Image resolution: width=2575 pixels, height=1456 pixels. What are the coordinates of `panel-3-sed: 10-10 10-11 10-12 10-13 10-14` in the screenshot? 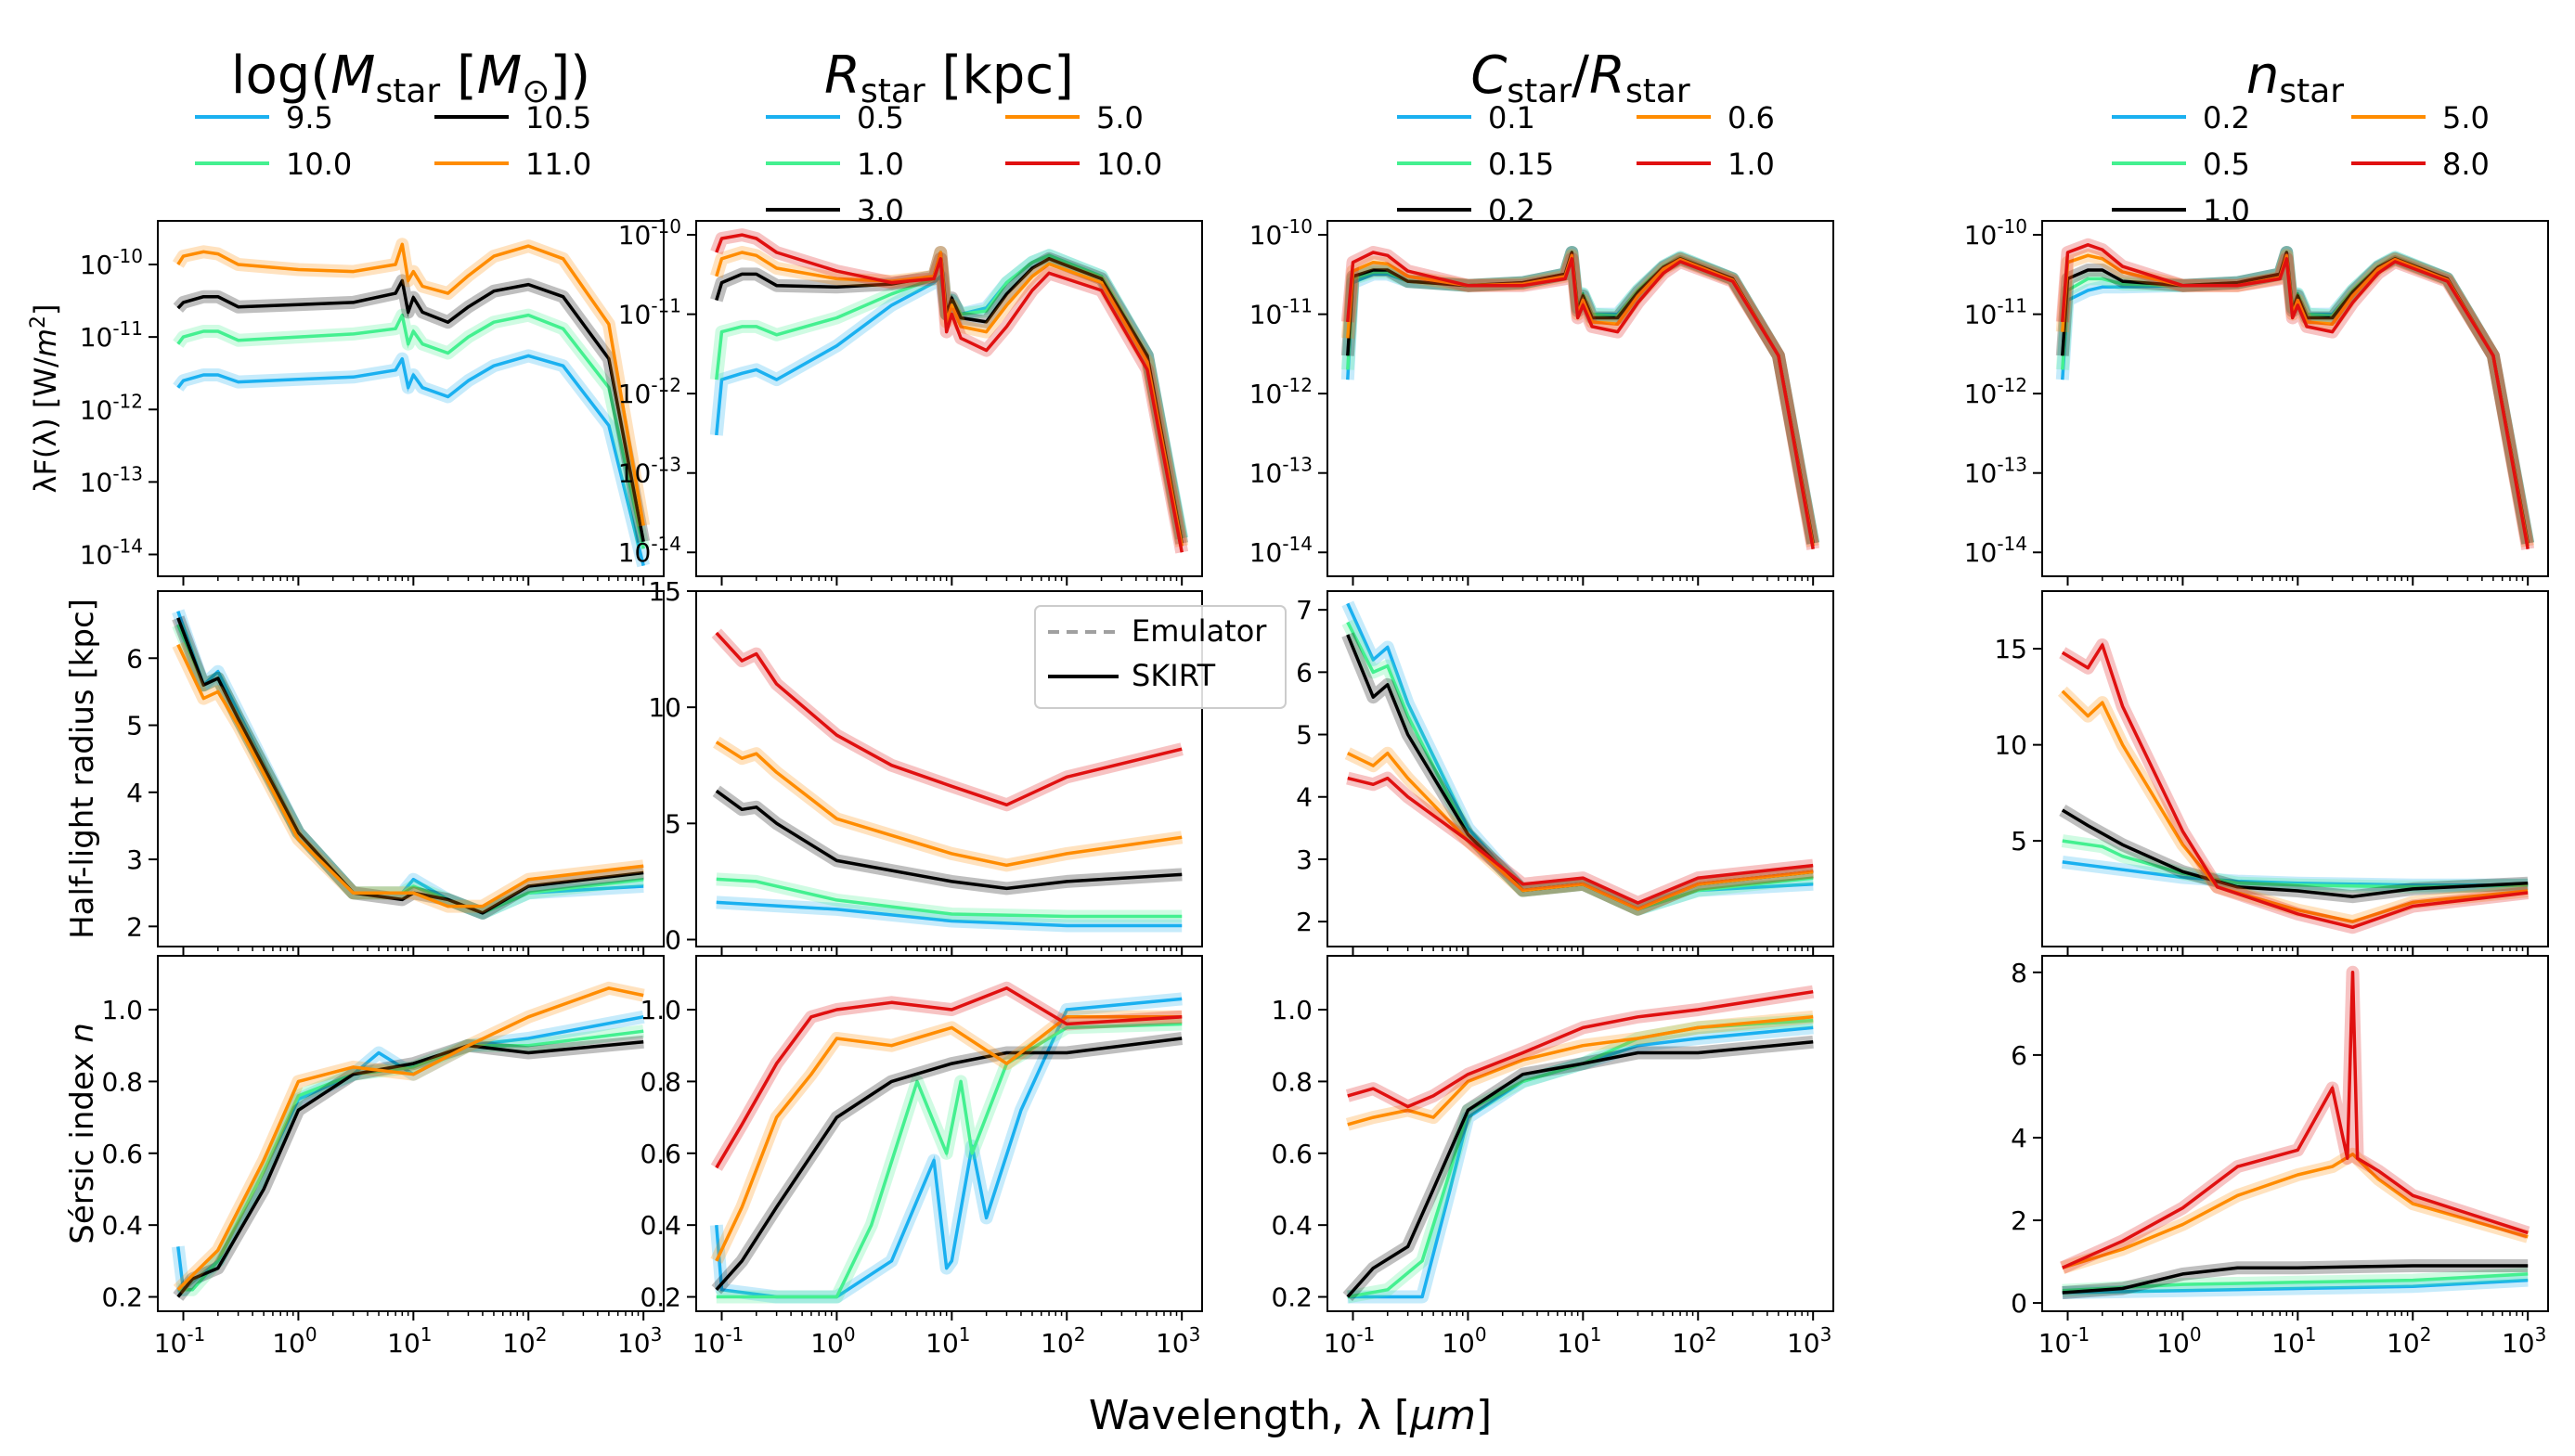 It's located at (2256, 400).